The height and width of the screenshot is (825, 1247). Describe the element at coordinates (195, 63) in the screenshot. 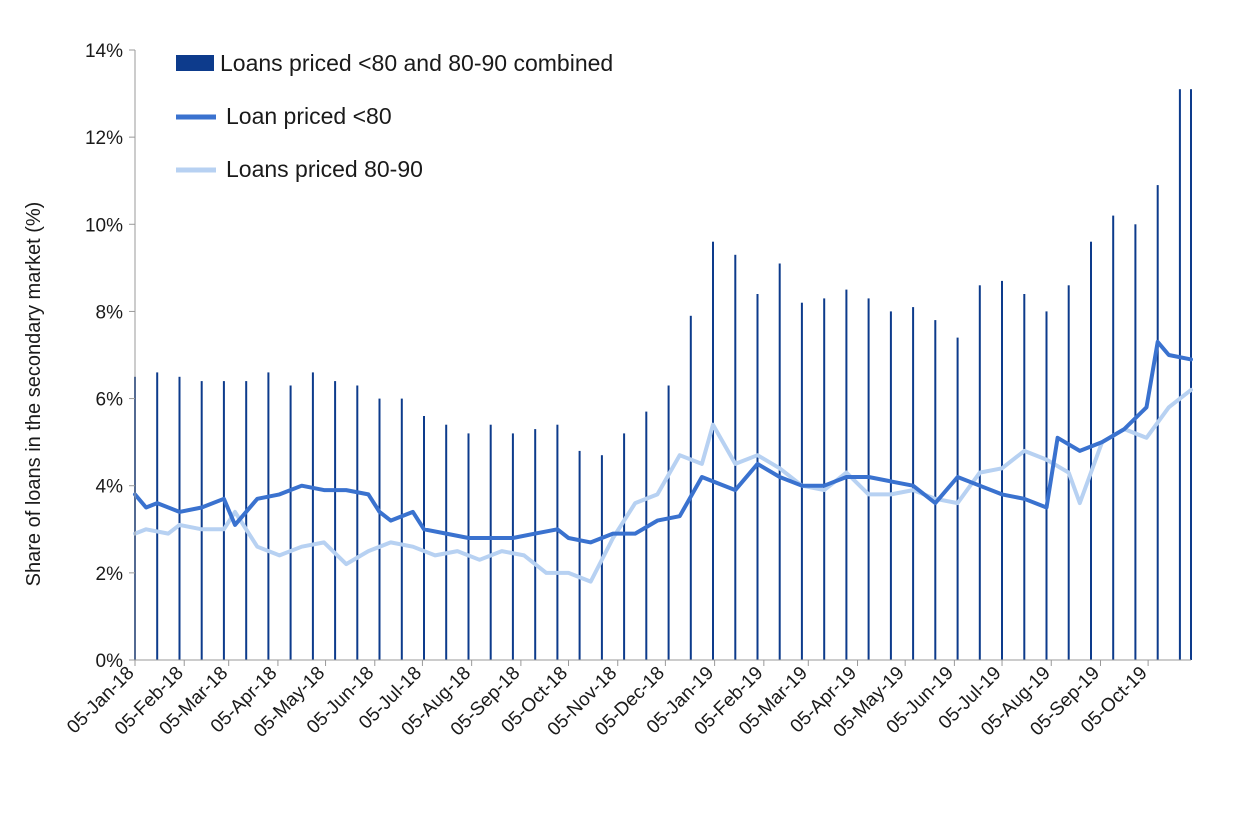

I see `legend-swatch-combined` at that location.